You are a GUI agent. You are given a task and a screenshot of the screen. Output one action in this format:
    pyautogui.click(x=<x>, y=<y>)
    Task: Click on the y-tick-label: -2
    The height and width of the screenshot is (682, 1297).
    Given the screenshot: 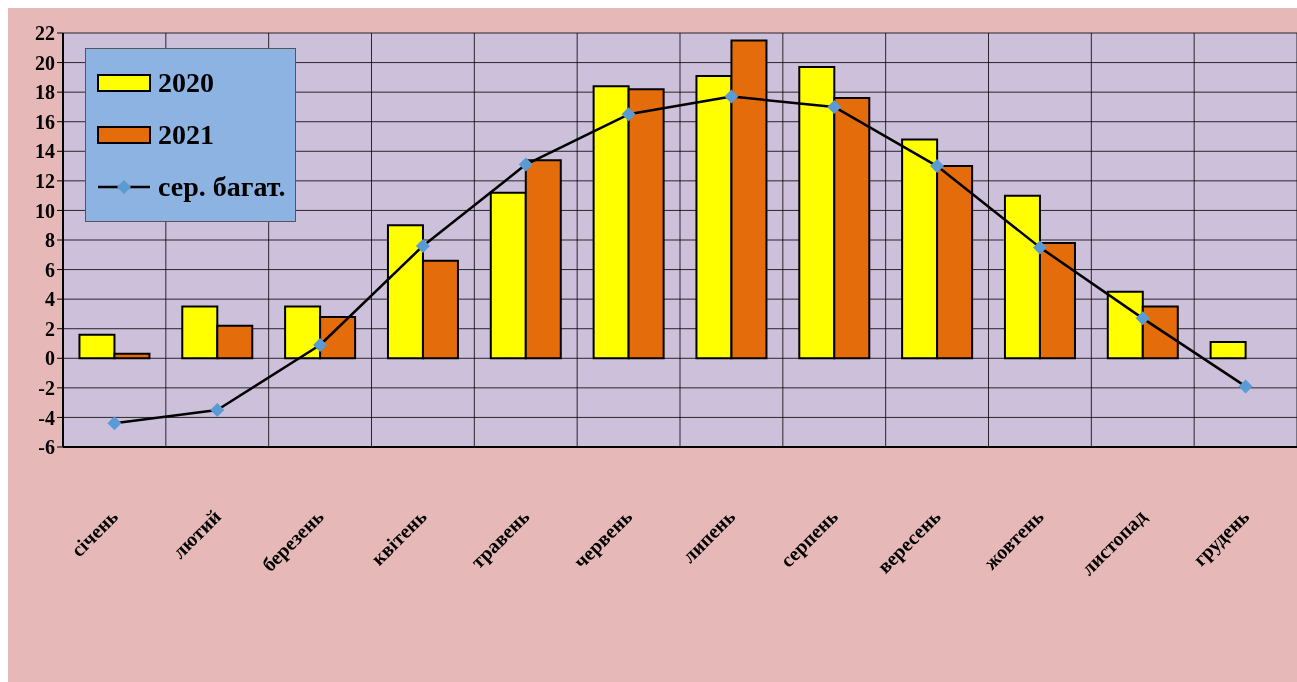 What is the action you would take?
    pyautogui.click(x=46, y=387)
    